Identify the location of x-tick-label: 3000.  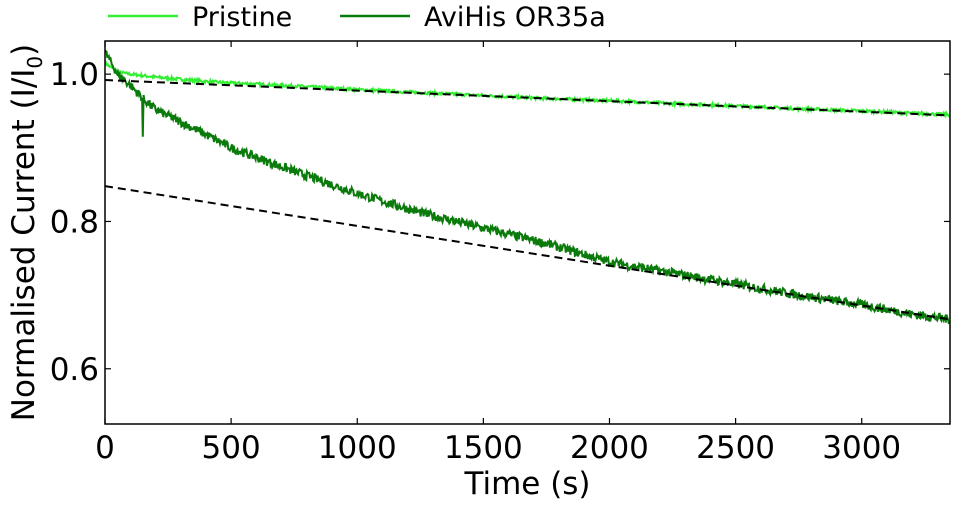
(861, 448).